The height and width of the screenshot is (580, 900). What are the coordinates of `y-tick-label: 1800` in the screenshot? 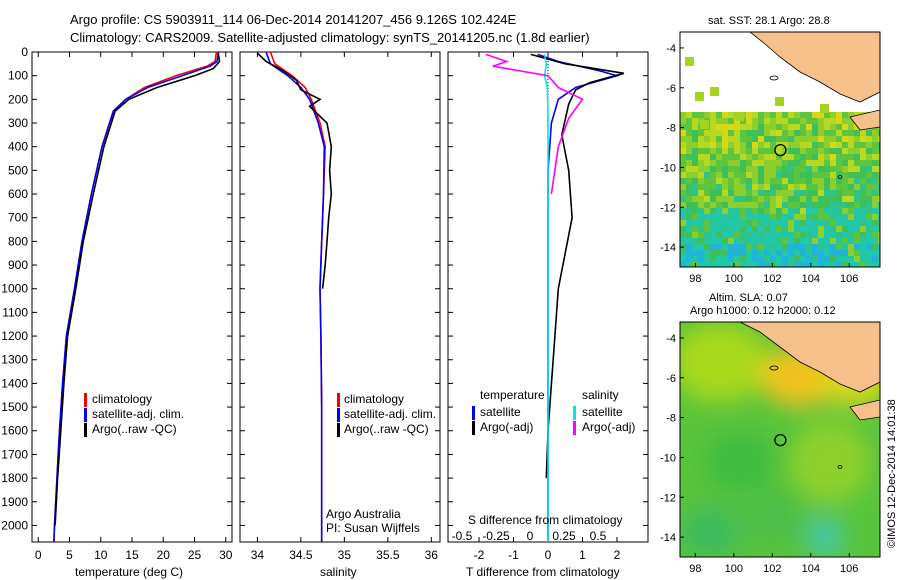 It's located at (14, 478).